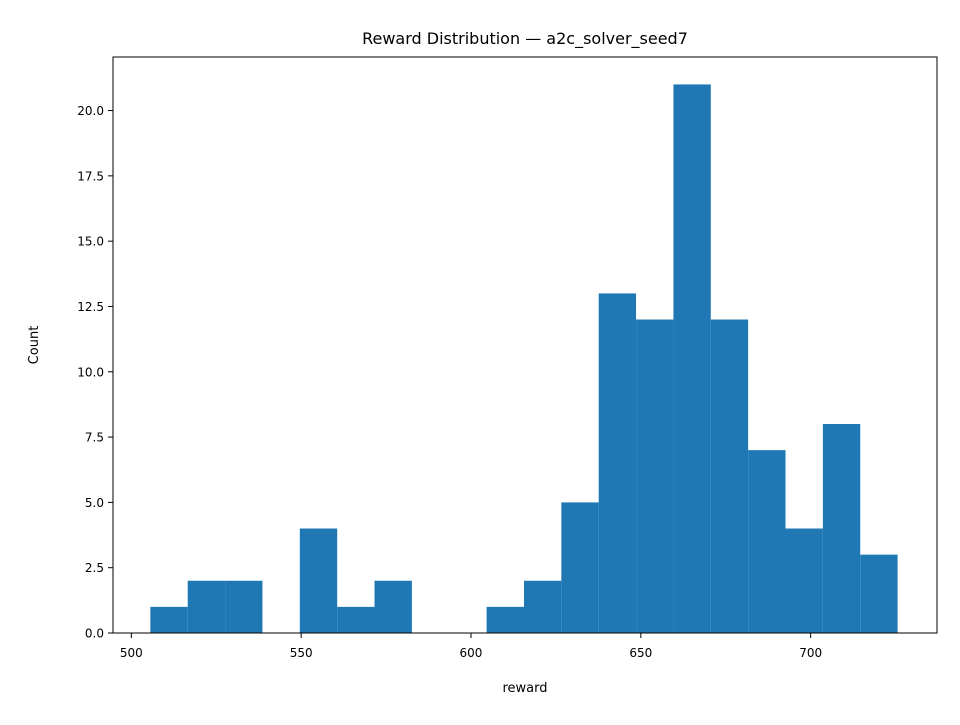  Describe the element at coordinates (90, 307) in the screenshot. I see `y-tick-label: 12.5` at that location.